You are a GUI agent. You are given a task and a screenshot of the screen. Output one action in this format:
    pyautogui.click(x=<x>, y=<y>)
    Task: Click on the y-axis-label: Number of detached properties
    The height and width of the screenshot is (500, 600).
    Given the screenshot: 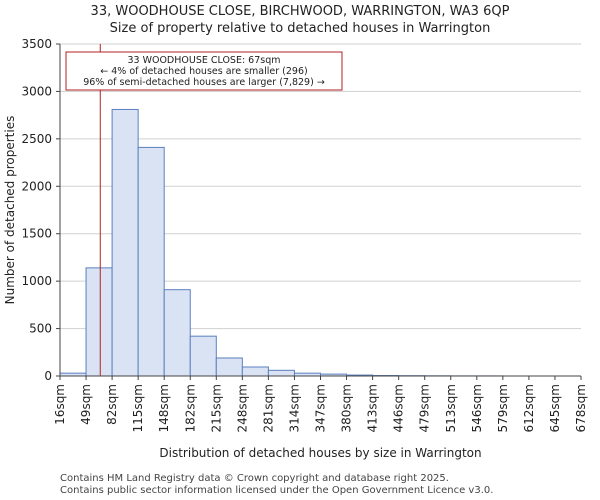 What is the action you would take?
    pyautogui.click(x=10, y=210)
    